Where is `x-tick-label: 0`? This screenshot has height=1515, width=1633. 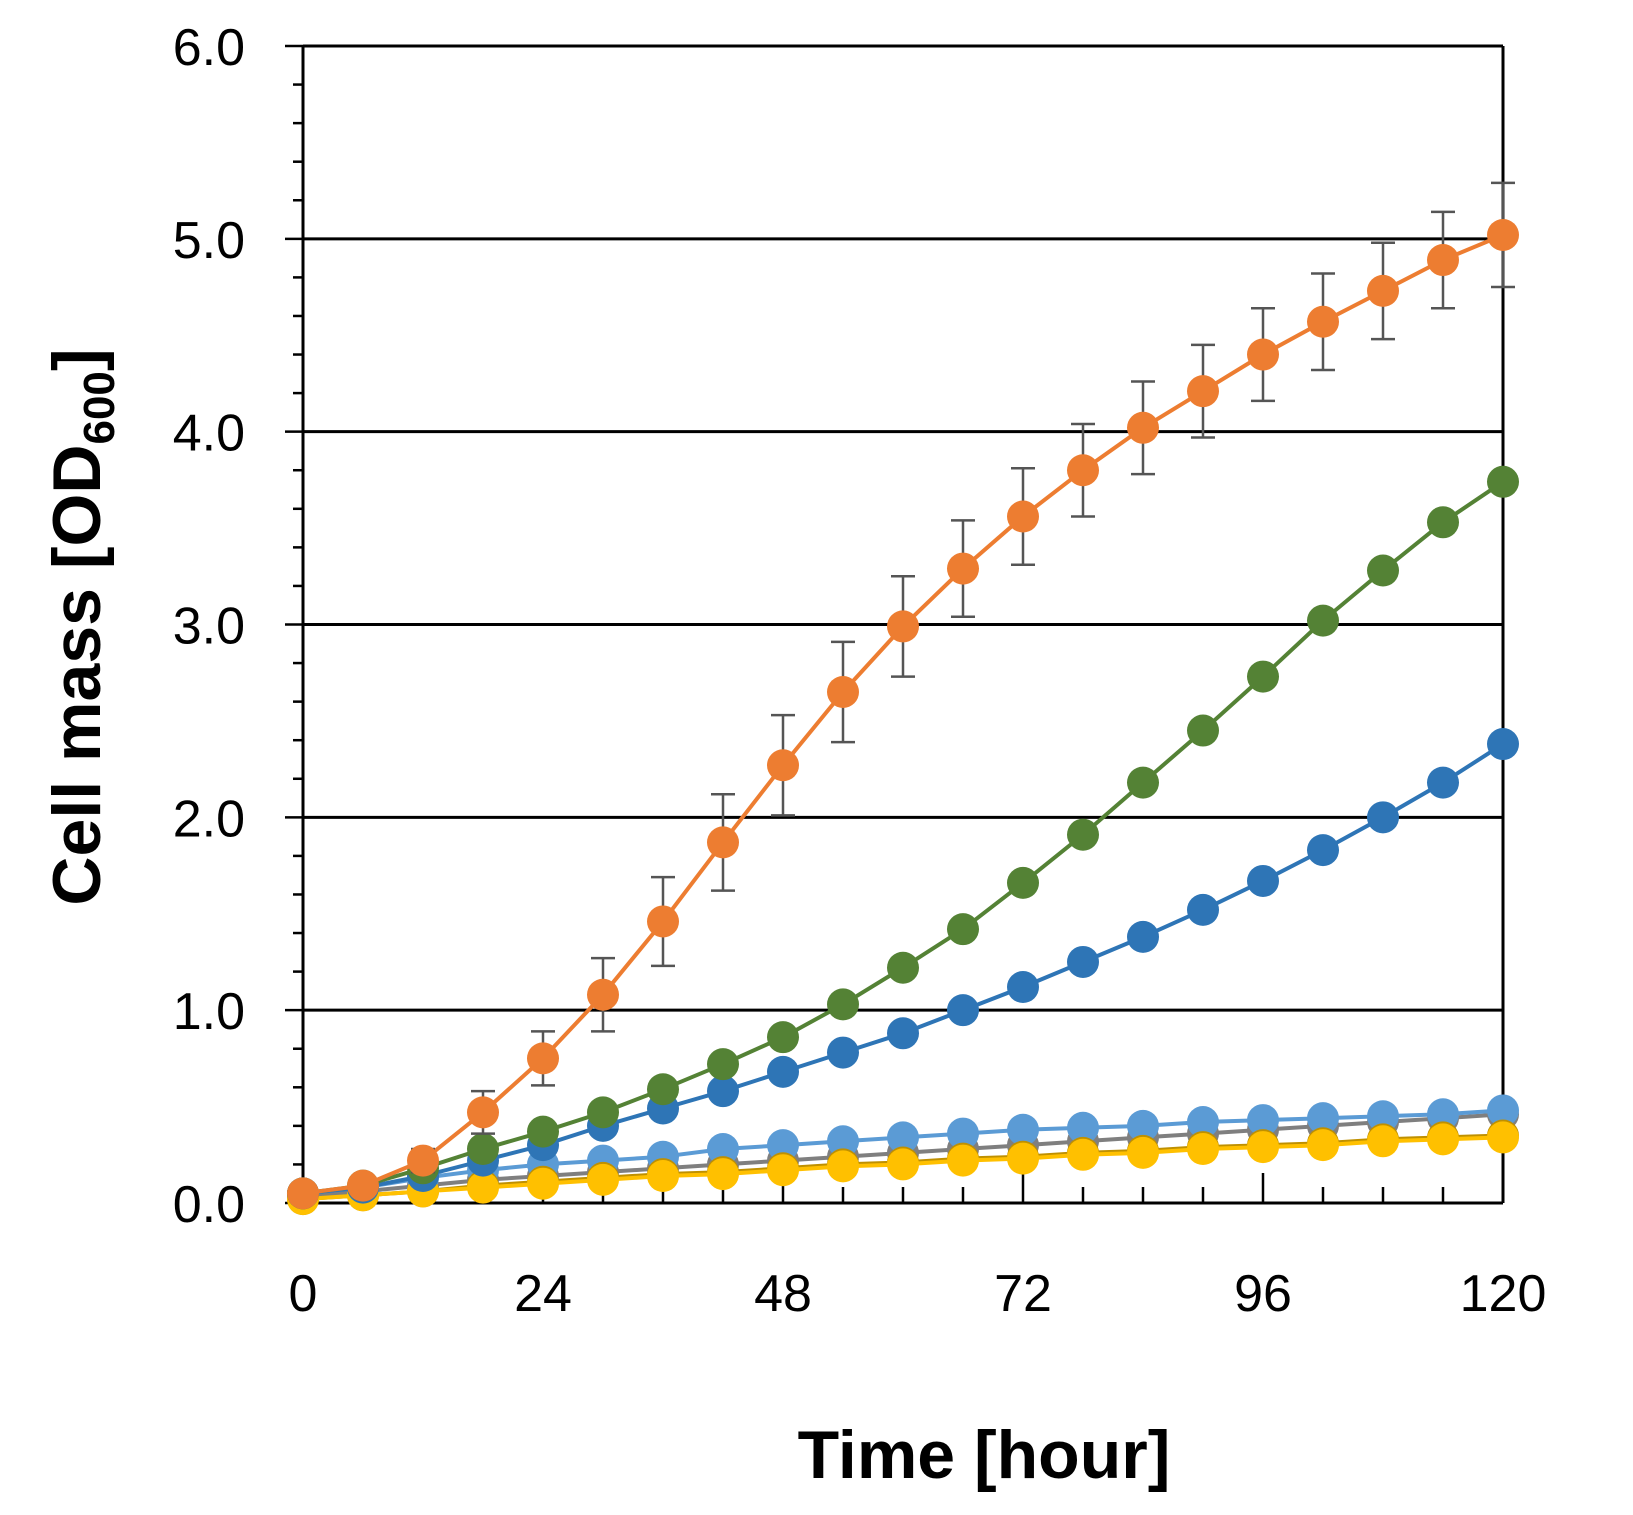 x-tick-label: 0 is located at coordinates (303, 1294).